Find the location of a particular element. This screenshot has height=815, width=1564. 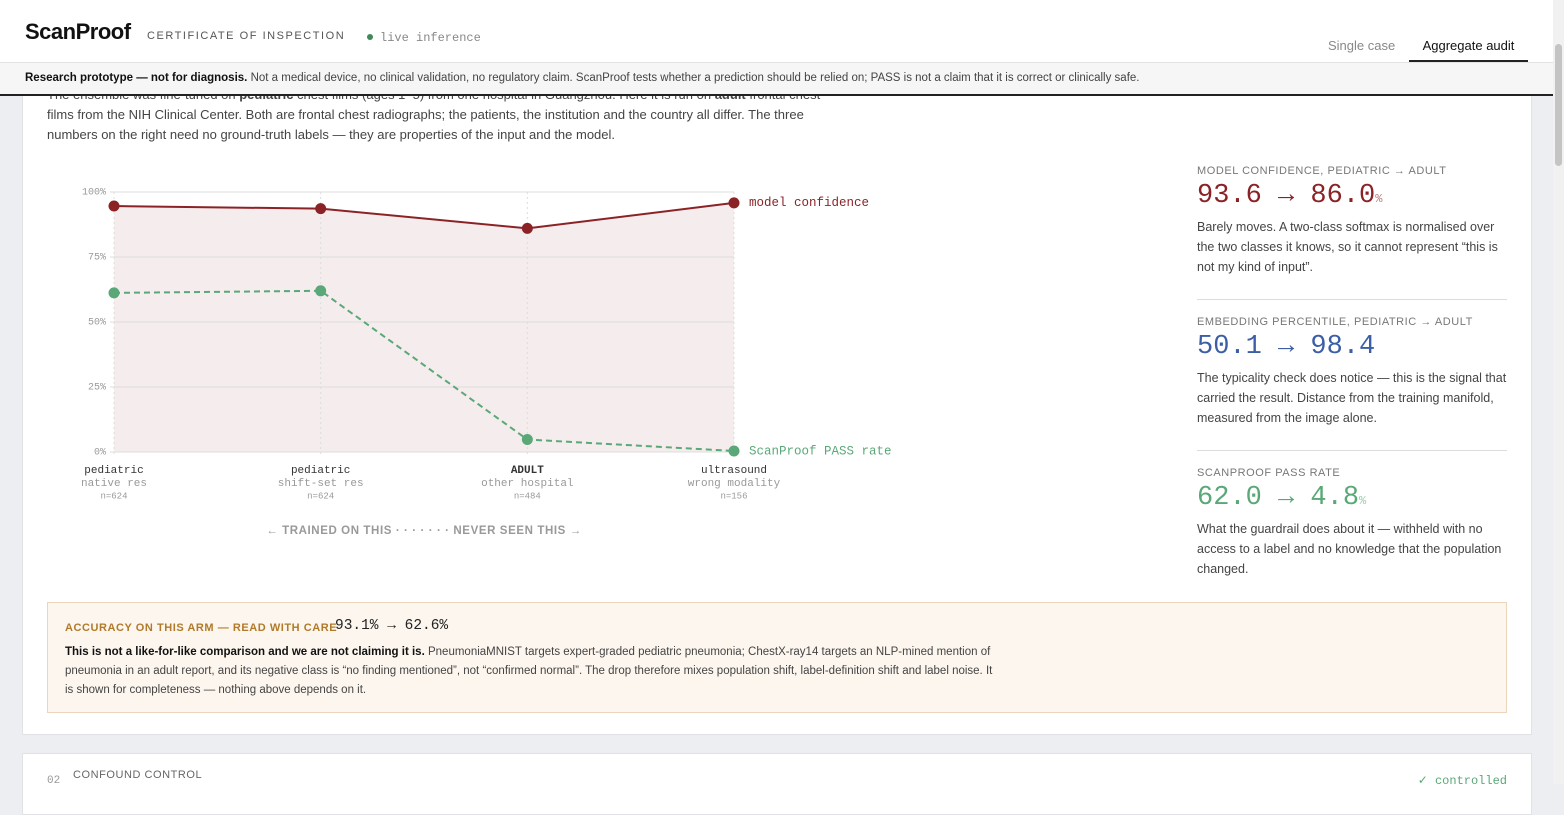

x-tick-sublabel: native res is located at coordinates (114, 484).